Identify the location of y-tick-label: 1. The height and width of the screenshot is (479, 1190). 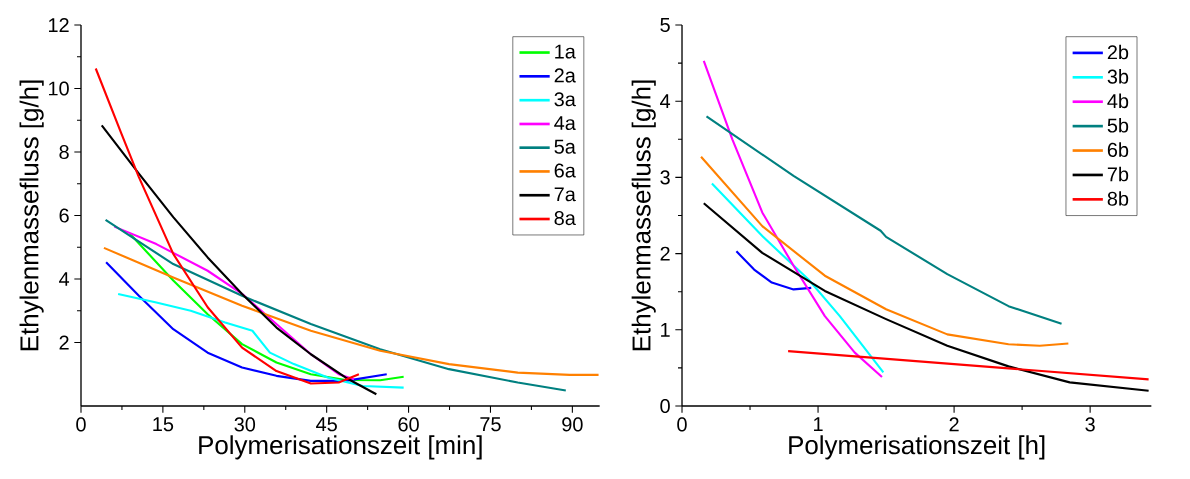
(665, 329).